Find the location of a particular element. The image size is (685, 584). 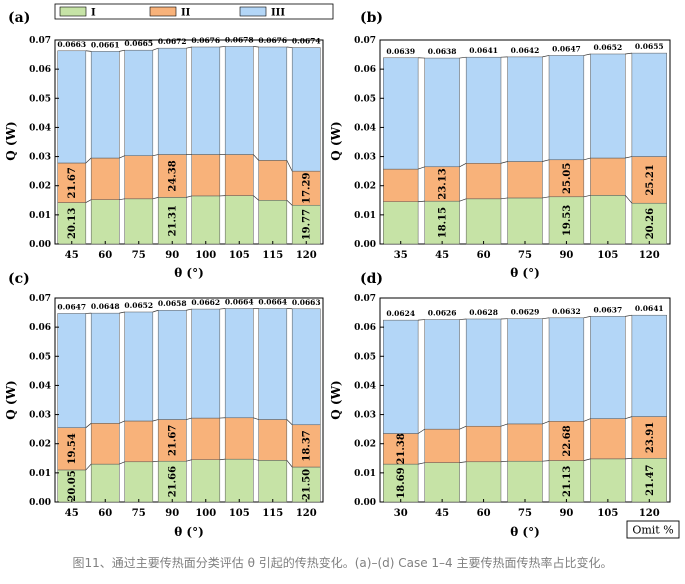

segment-percentage-label: 19.54 is located at coordinates (72, 448).